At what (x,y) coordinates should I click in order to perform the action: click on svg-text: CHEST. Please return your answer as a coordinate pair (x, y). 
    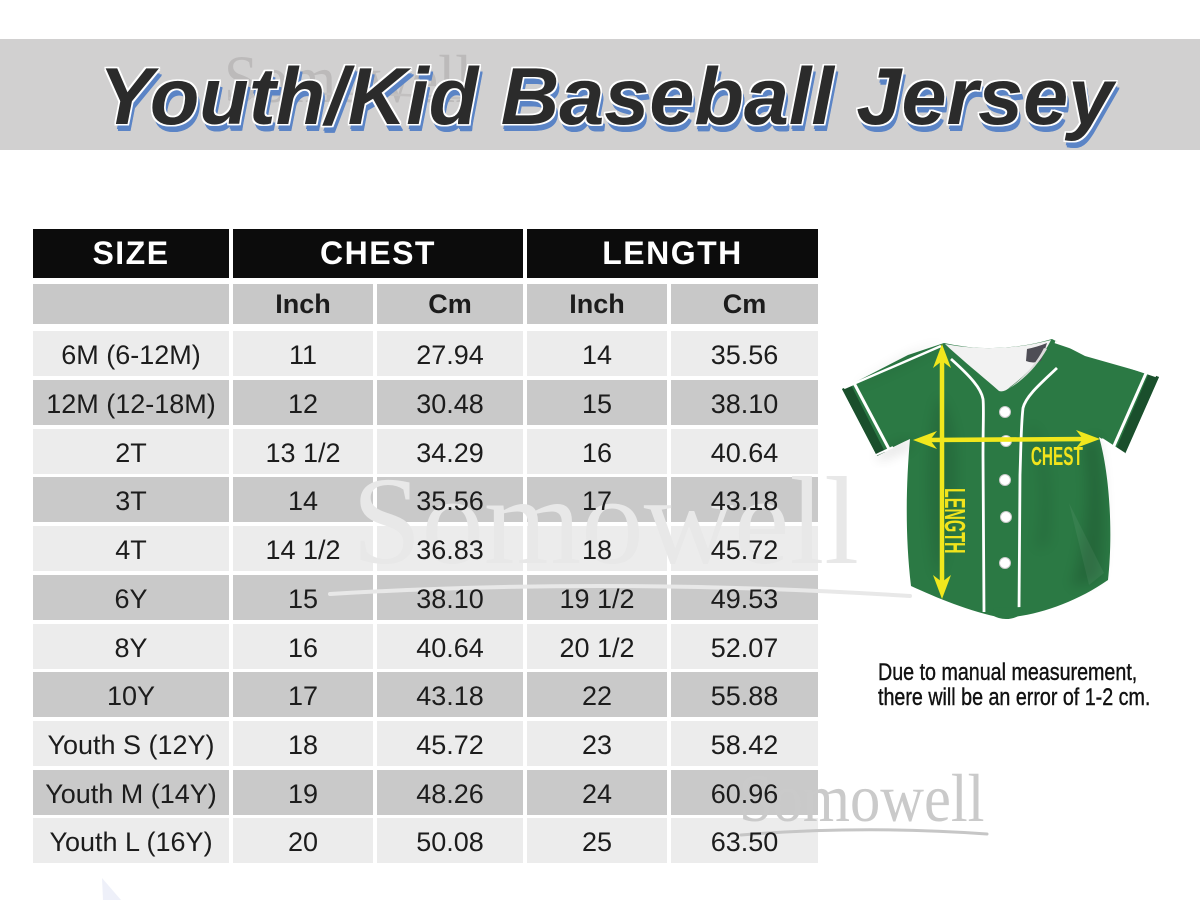
    Looking at the image, I should click on (1057, 456).